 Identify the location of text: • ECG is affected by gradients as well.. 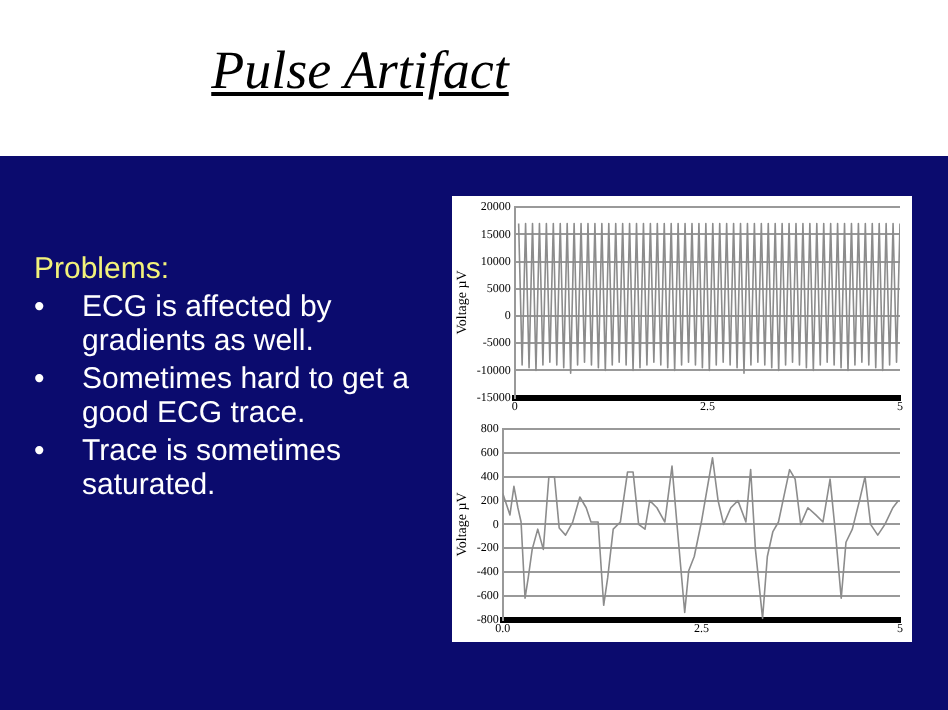
(183, 324).